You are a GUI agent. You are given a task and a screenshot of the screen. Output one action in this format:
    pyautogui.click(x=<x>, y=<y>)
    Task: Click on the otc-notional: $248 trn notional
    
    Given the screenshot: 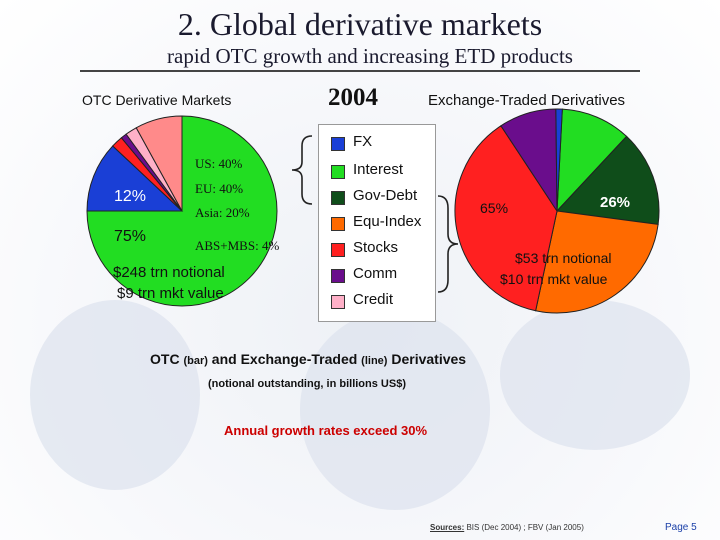 What is the action you would take?
    pyautogui.click(x=169, y=272)
    